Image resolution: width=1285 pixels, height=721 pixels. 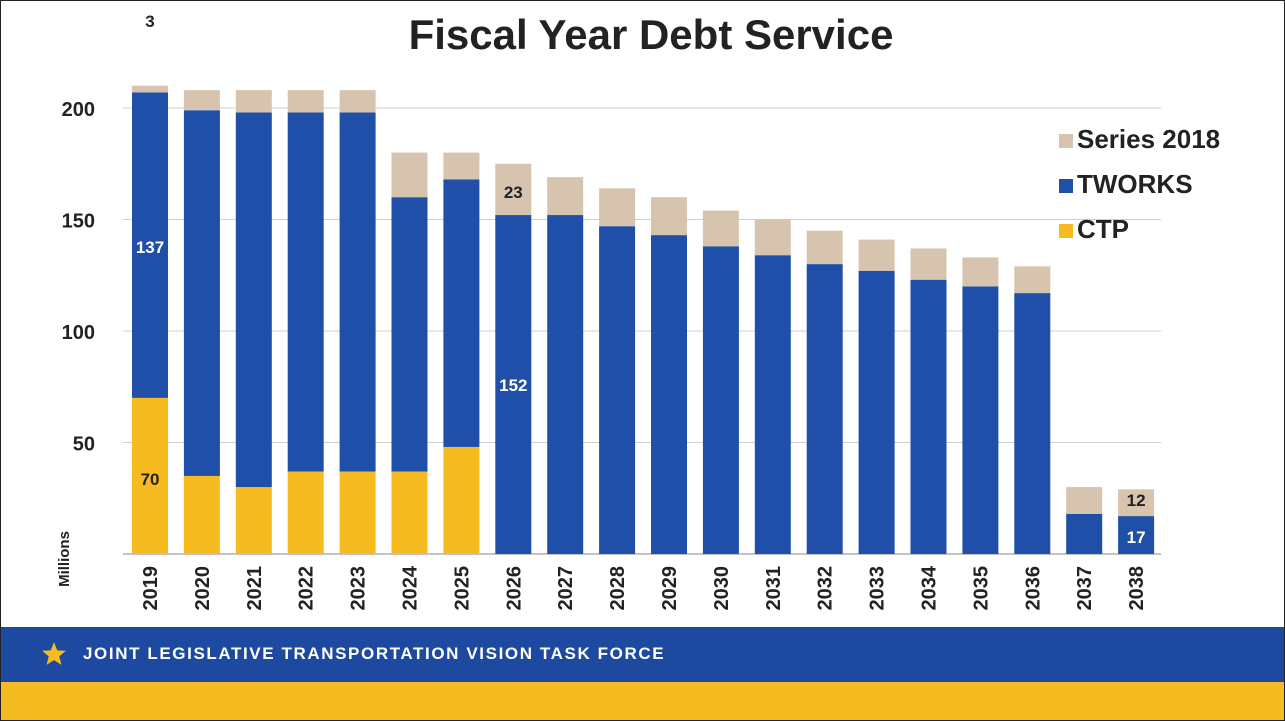 What do you see at coordinates (84, 445) in the screenshot?
I see `y-tick-label: 50` at bounding box center [84, 445].